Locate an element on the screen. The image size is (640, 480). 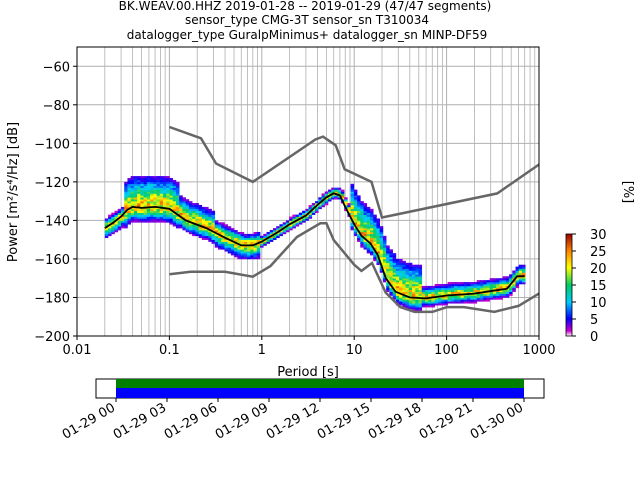
time-tick-label: 01-29 03 is located at coordinates (140, 421).